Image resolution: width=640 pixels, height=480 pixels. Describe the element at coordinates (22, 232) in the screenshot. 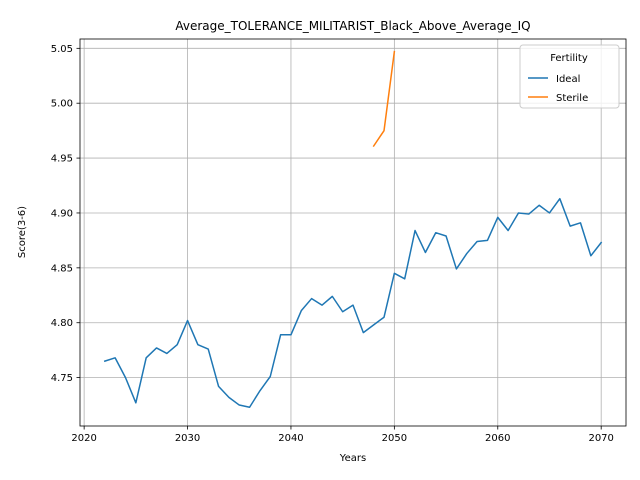

I see `y-axis-label: Score(3-6)` at that location.